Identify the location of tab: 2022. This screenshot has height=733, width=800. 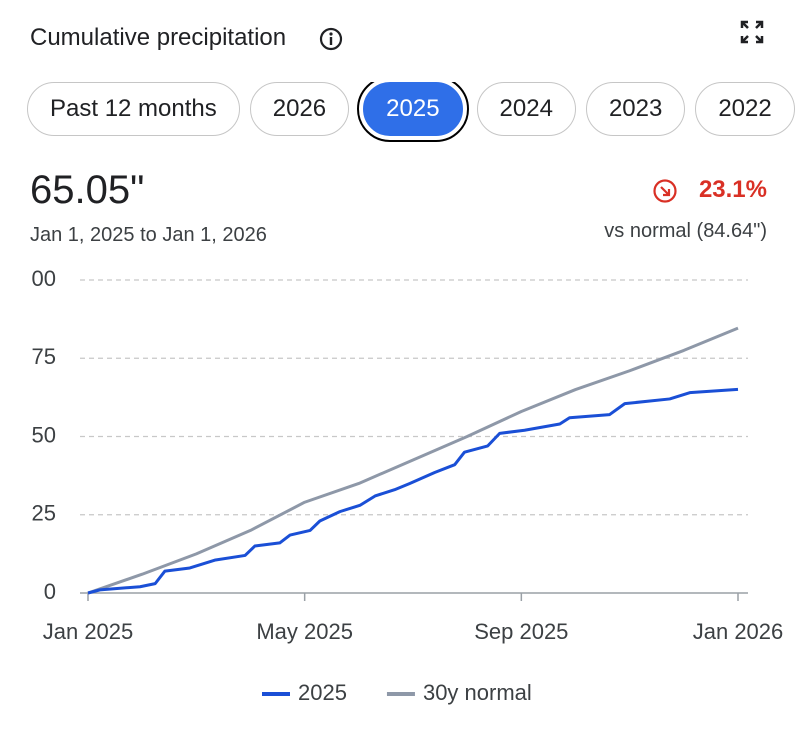
(745, 109).